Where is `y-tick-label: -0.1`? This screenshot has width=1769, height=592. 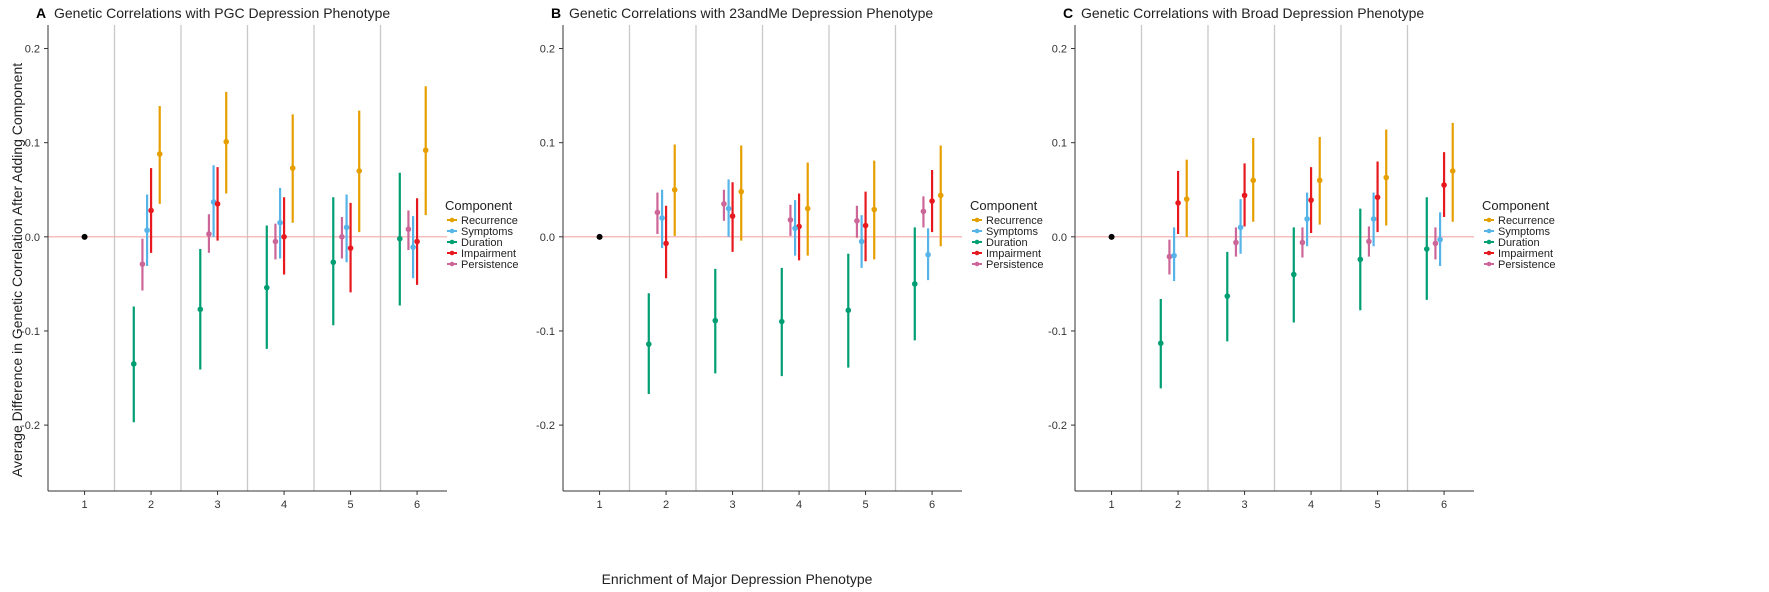
y-tick-label: -0.1 is located at coordinates (545, 332).